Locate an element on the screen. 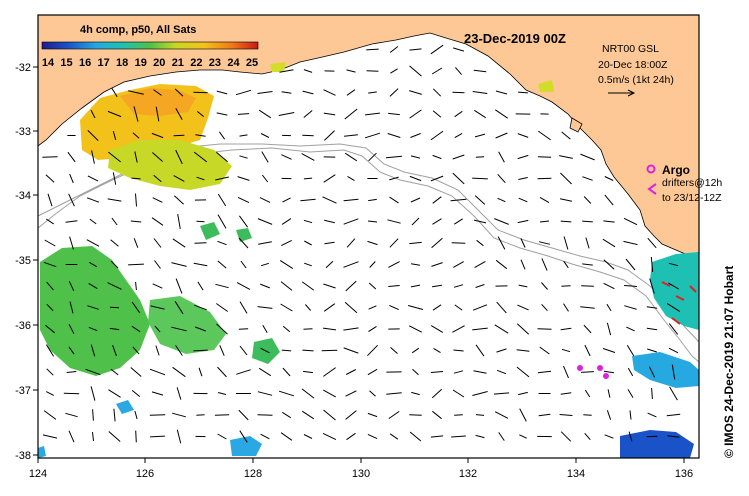 The height and width of the screenshot is (496, 749). sst-patch-green-mid is located at coordinates (187, 325).